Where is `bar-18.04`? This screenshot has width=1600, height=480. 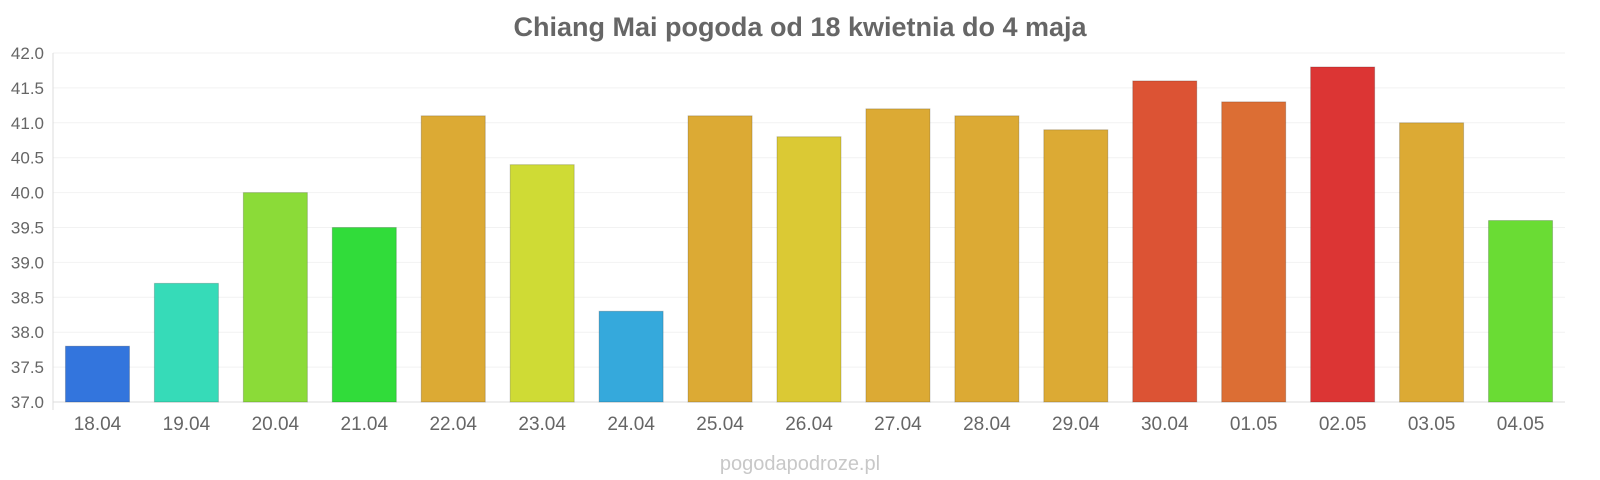
bar-18.04 is located at coordinates (97, 374).